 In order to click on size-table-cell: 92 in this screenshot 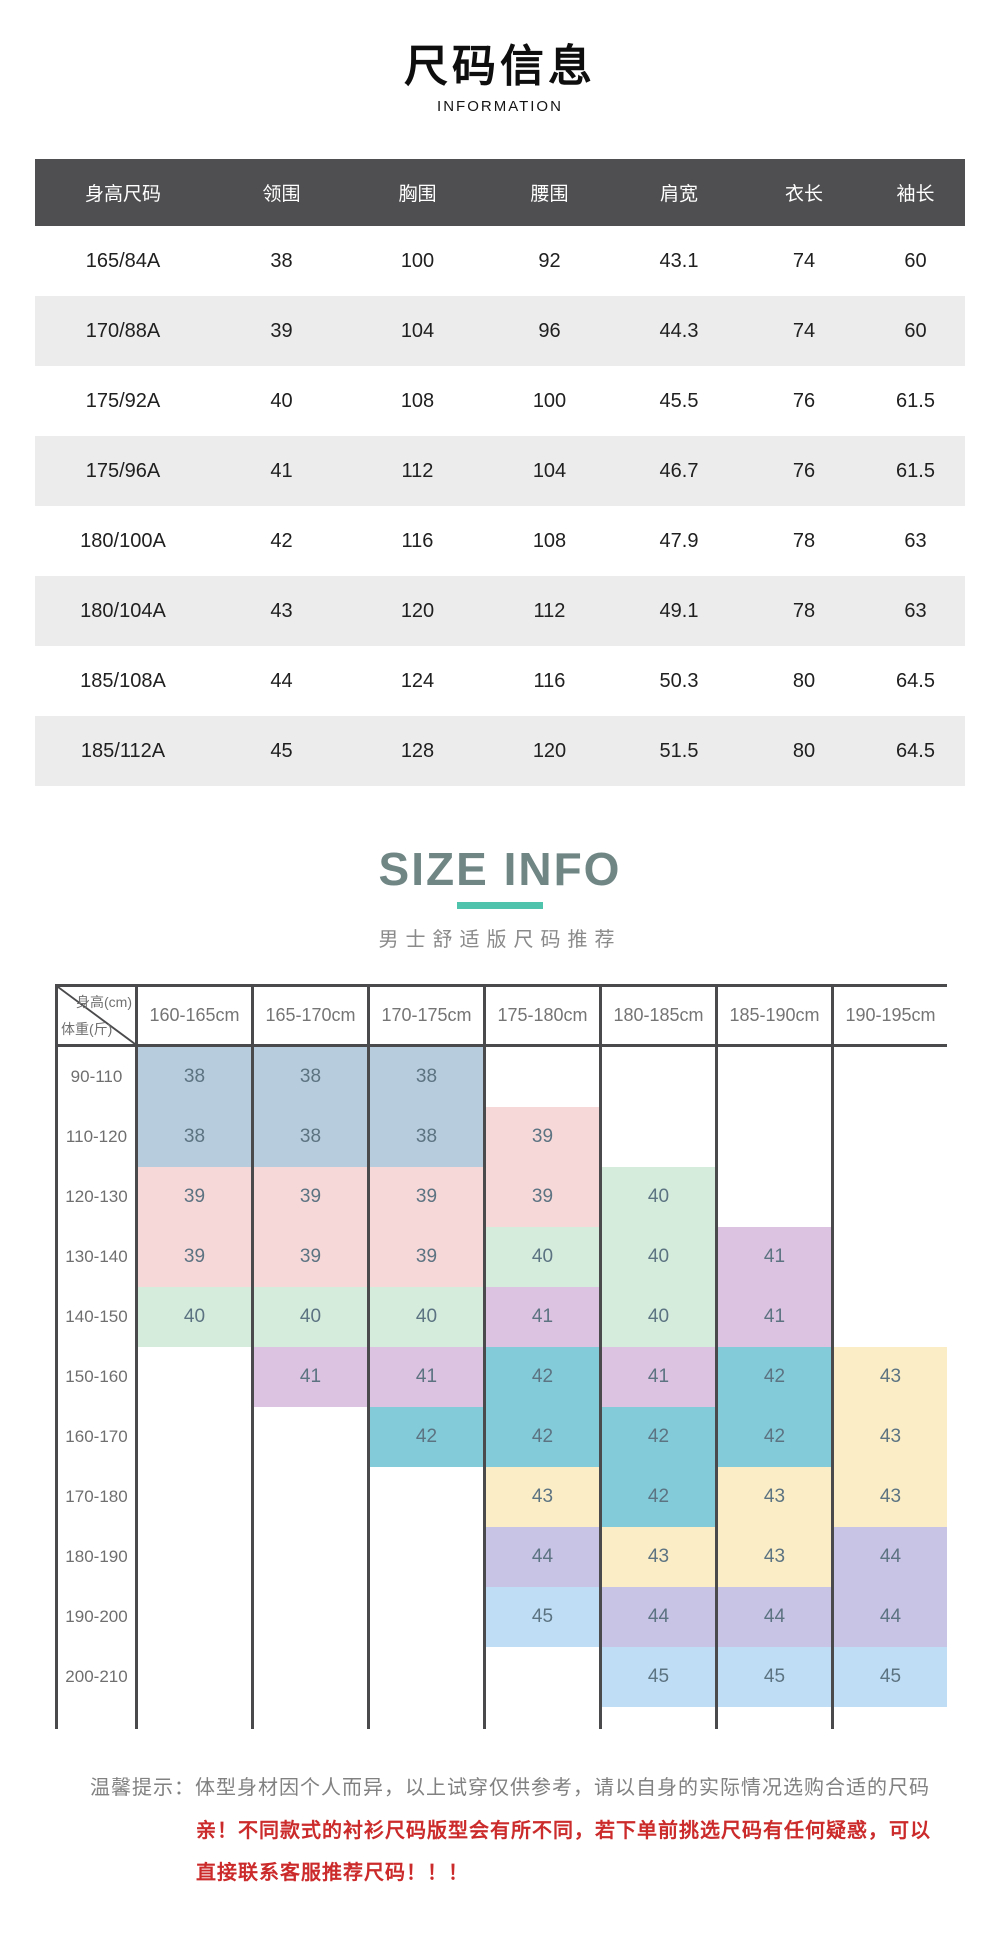, I will do `click(549, 260)`.